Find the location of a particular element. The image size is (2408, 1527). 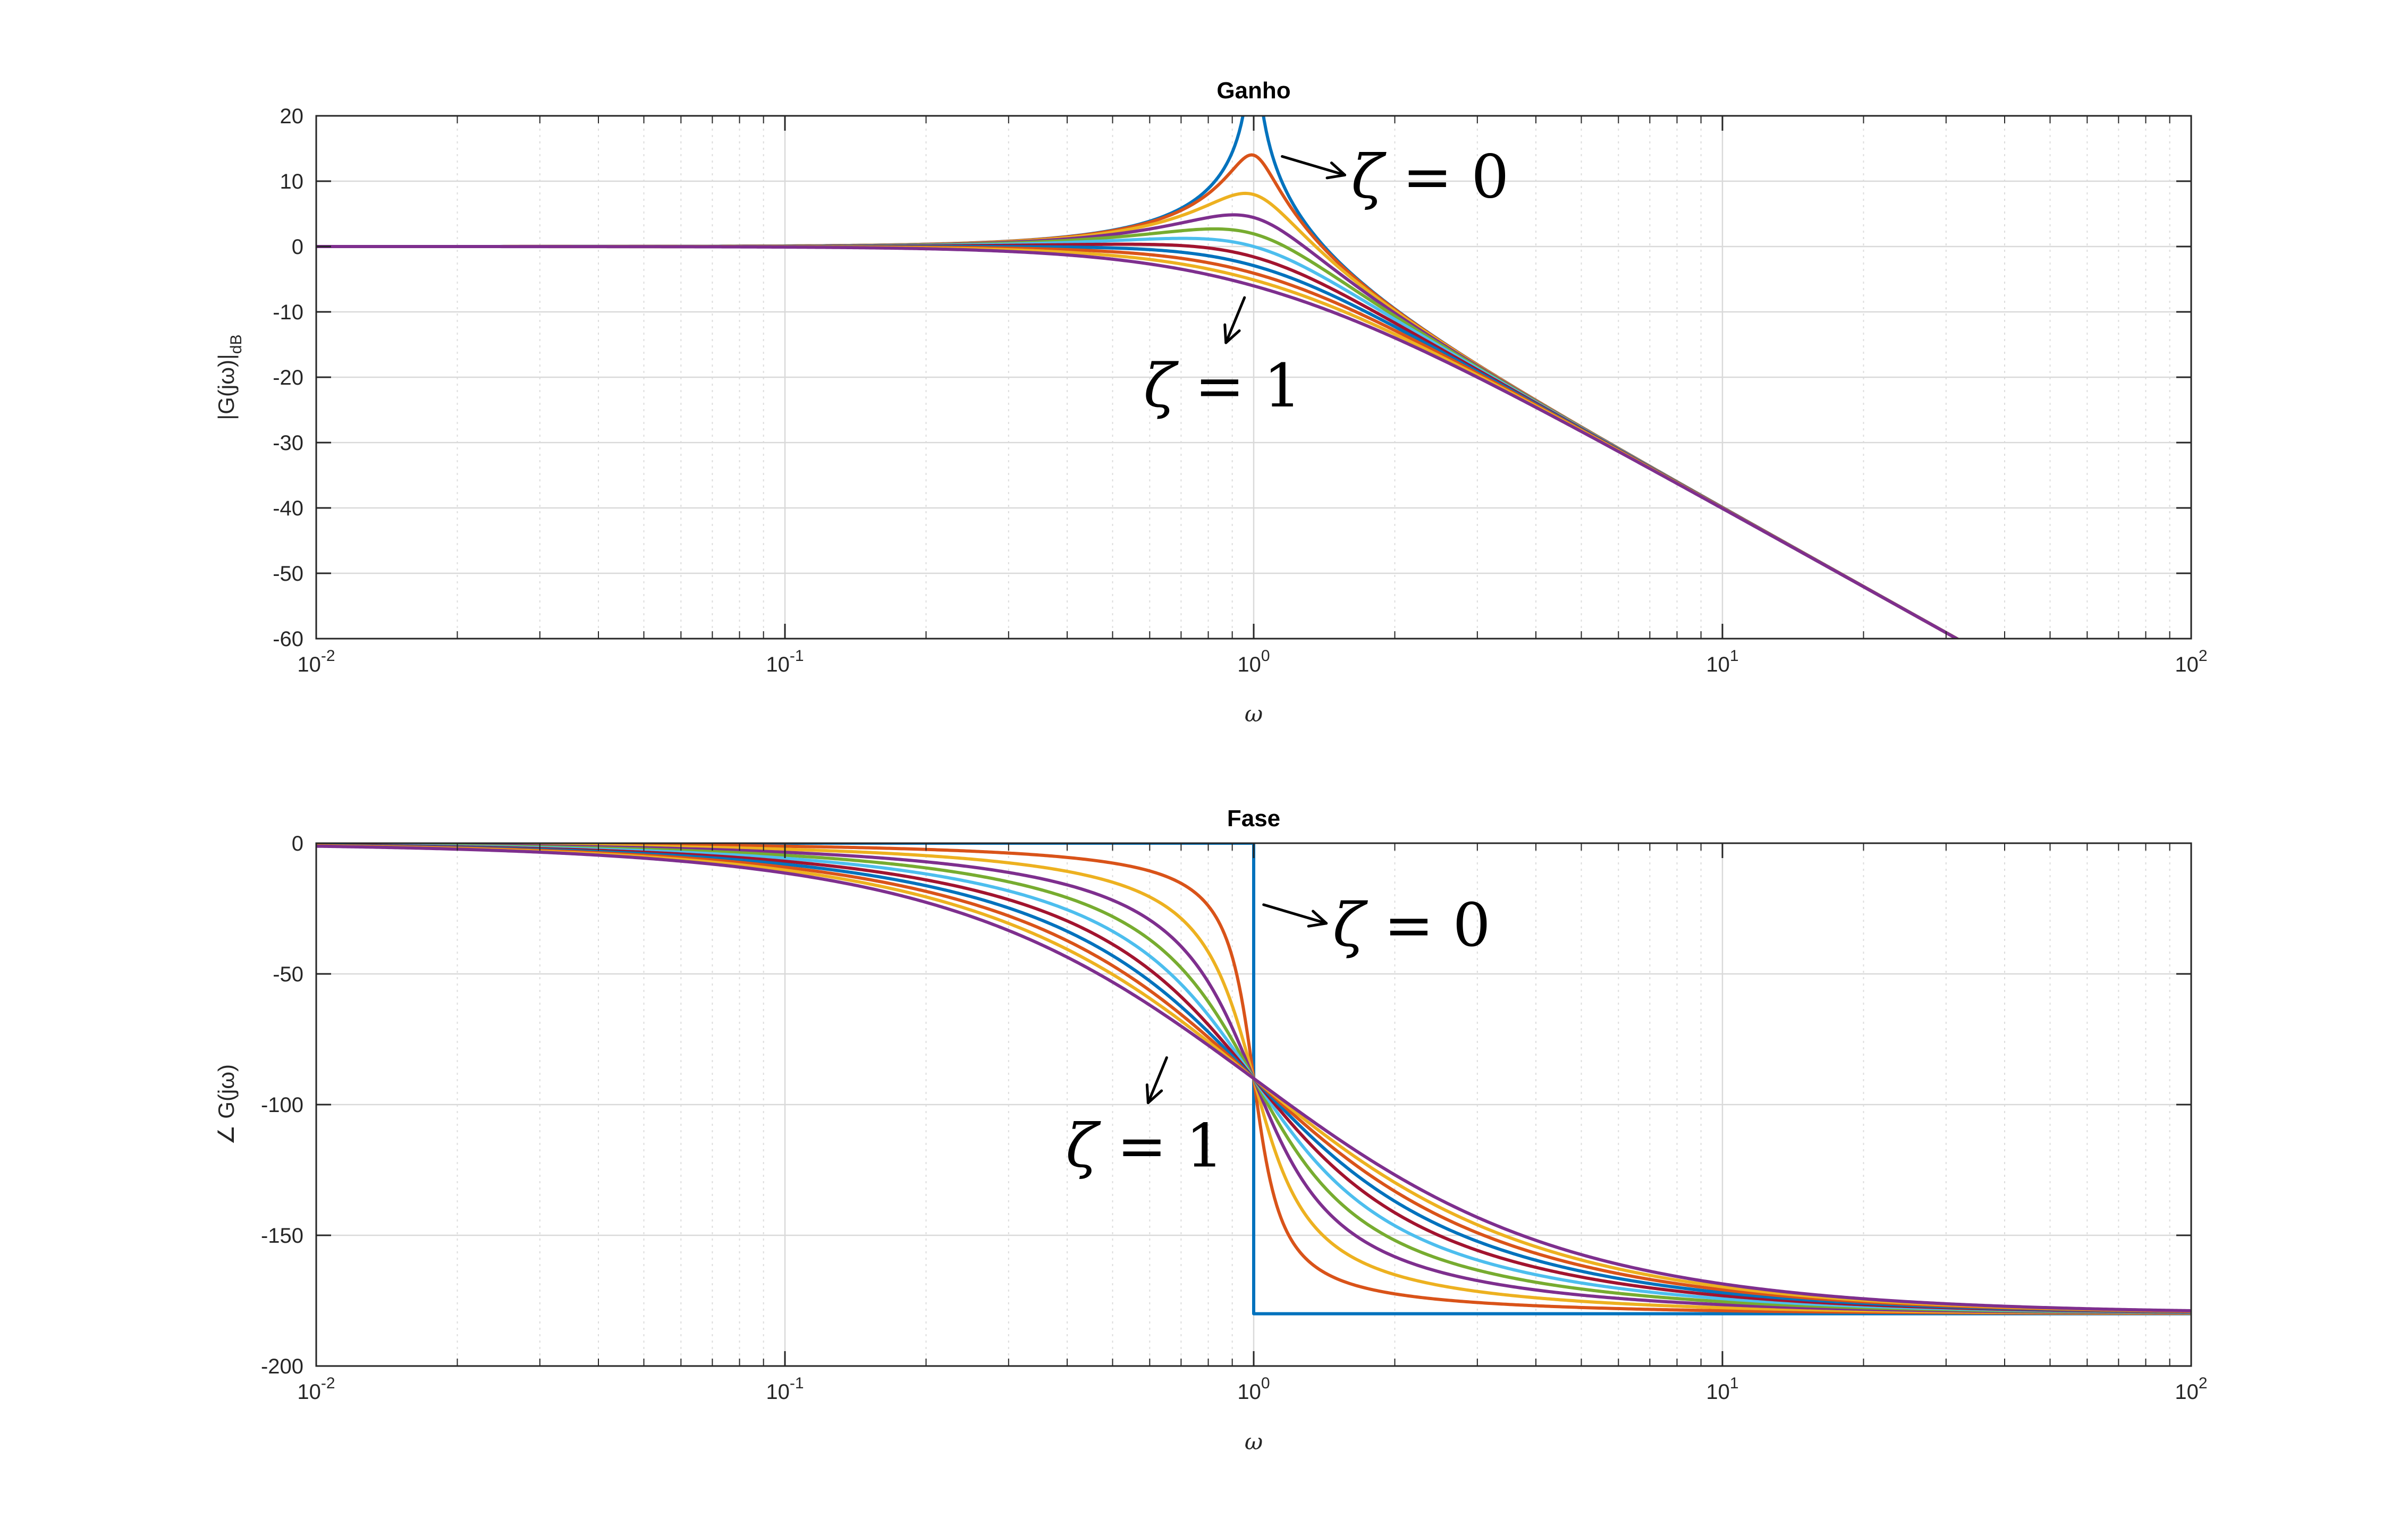

gain-annotation-label-1: ζ = 1 is located at coordinates (1223, 386).